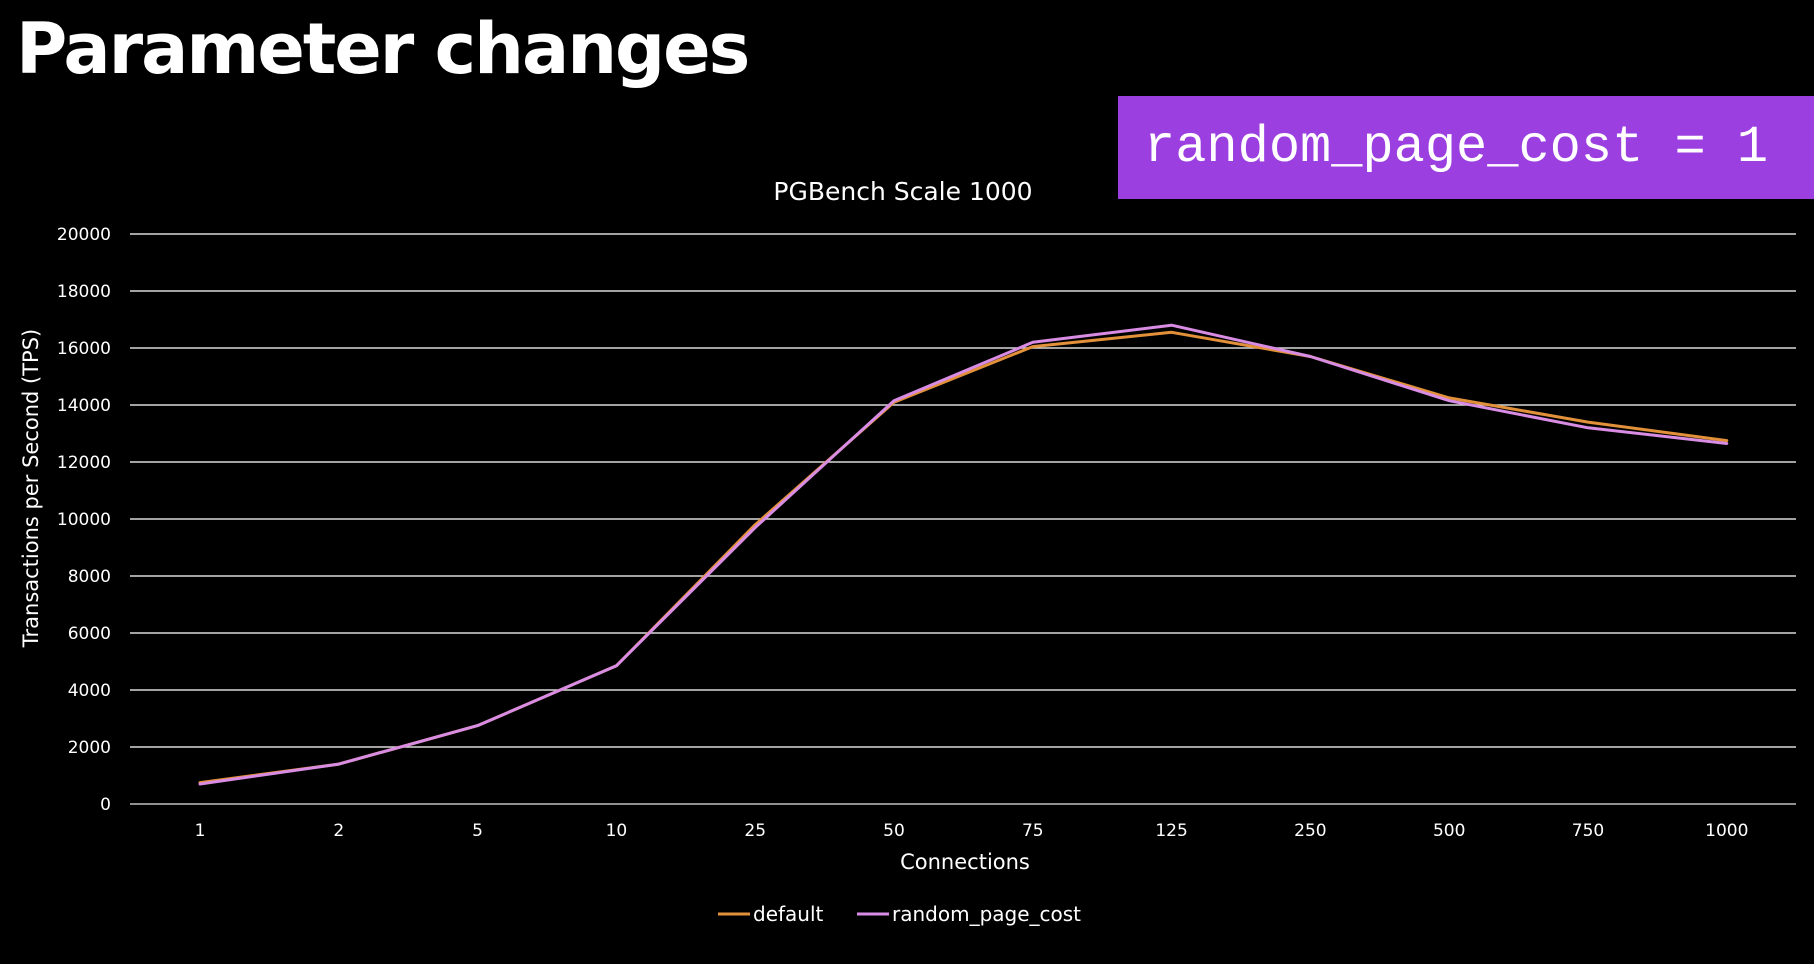 Image resolution: width=1814 pixels, height=964 pixels. I want to click on legend-label-random-page-cost: random_page_cost, so click(986, 914).